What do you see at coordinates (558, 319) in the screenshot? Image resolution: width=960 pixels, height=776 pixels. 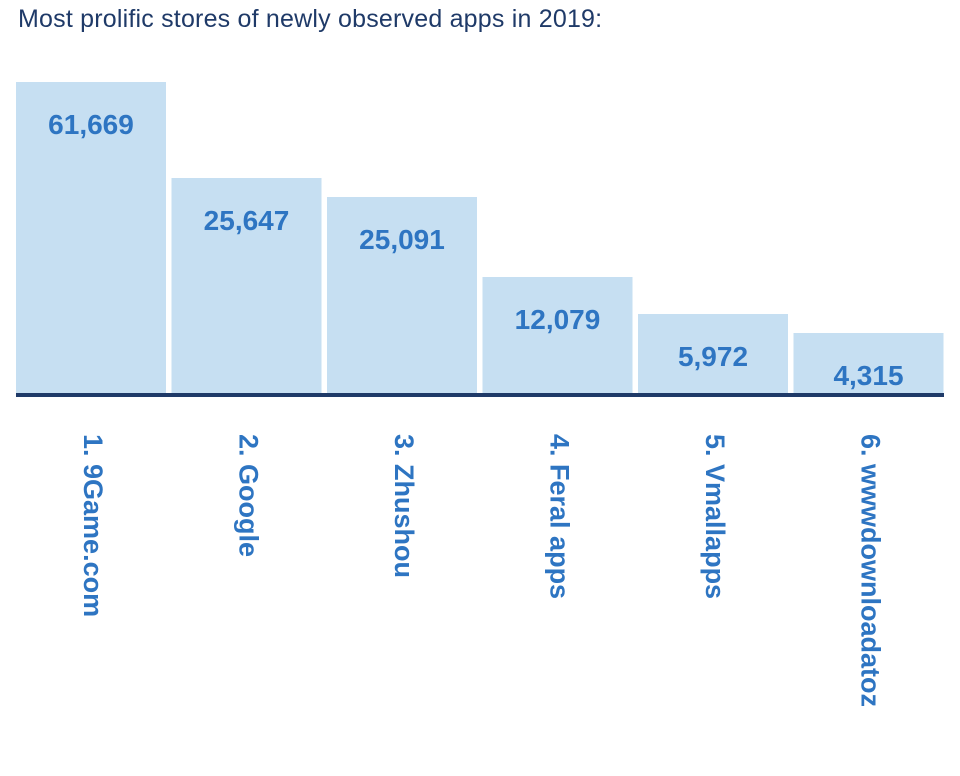 I see `bar-value-label-4: 12,079` at bounding box center [558, 319].